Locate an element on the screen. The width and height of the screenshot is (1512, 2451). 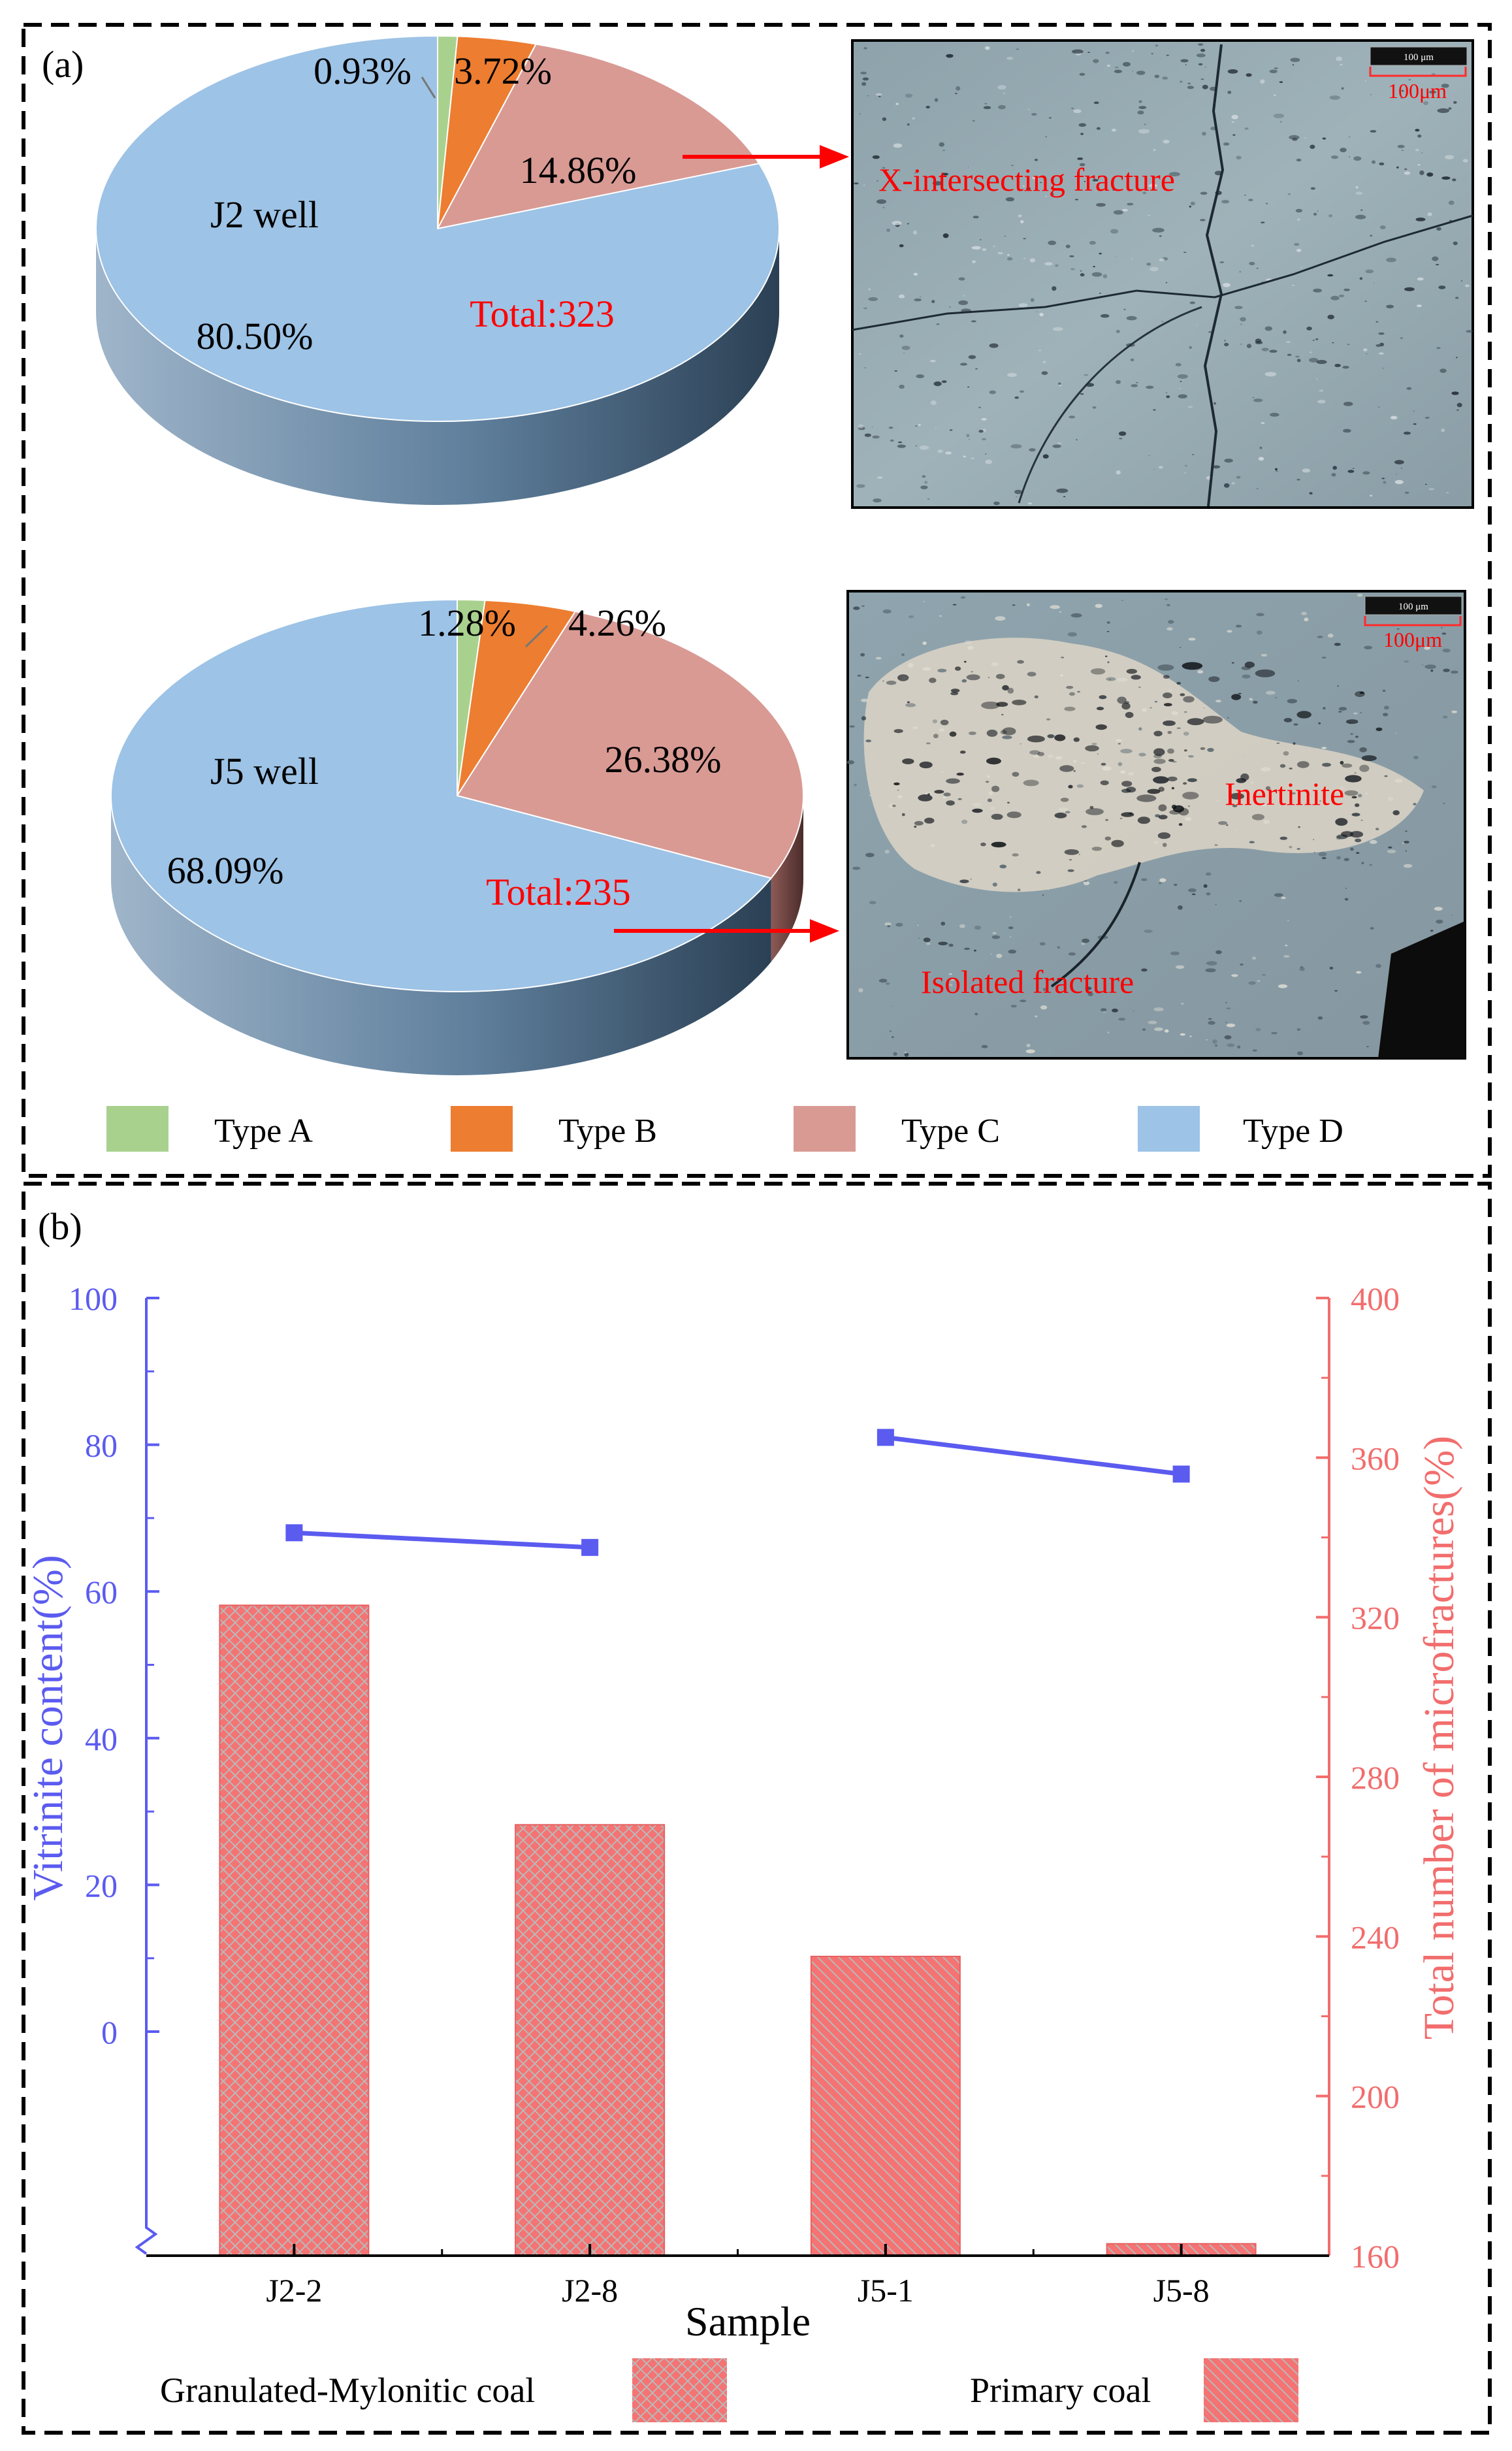
legend-swatch-granulated is located at coordinates (679, 2390).